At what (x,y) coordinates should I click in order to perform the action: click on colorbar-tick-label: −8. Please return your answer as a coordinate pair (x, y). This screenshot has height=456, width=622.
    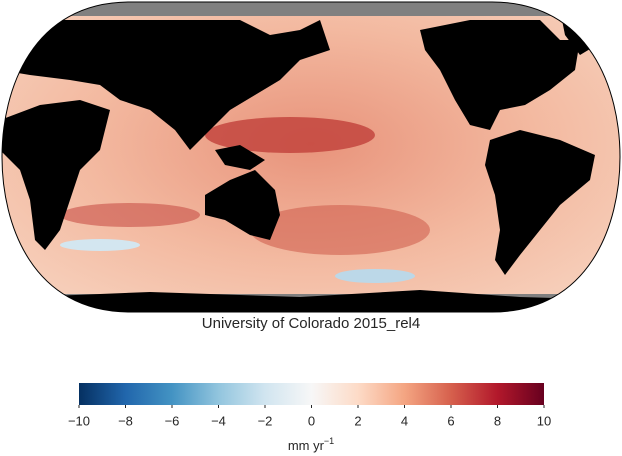
    Looking at the image, I should click on (125, 420).